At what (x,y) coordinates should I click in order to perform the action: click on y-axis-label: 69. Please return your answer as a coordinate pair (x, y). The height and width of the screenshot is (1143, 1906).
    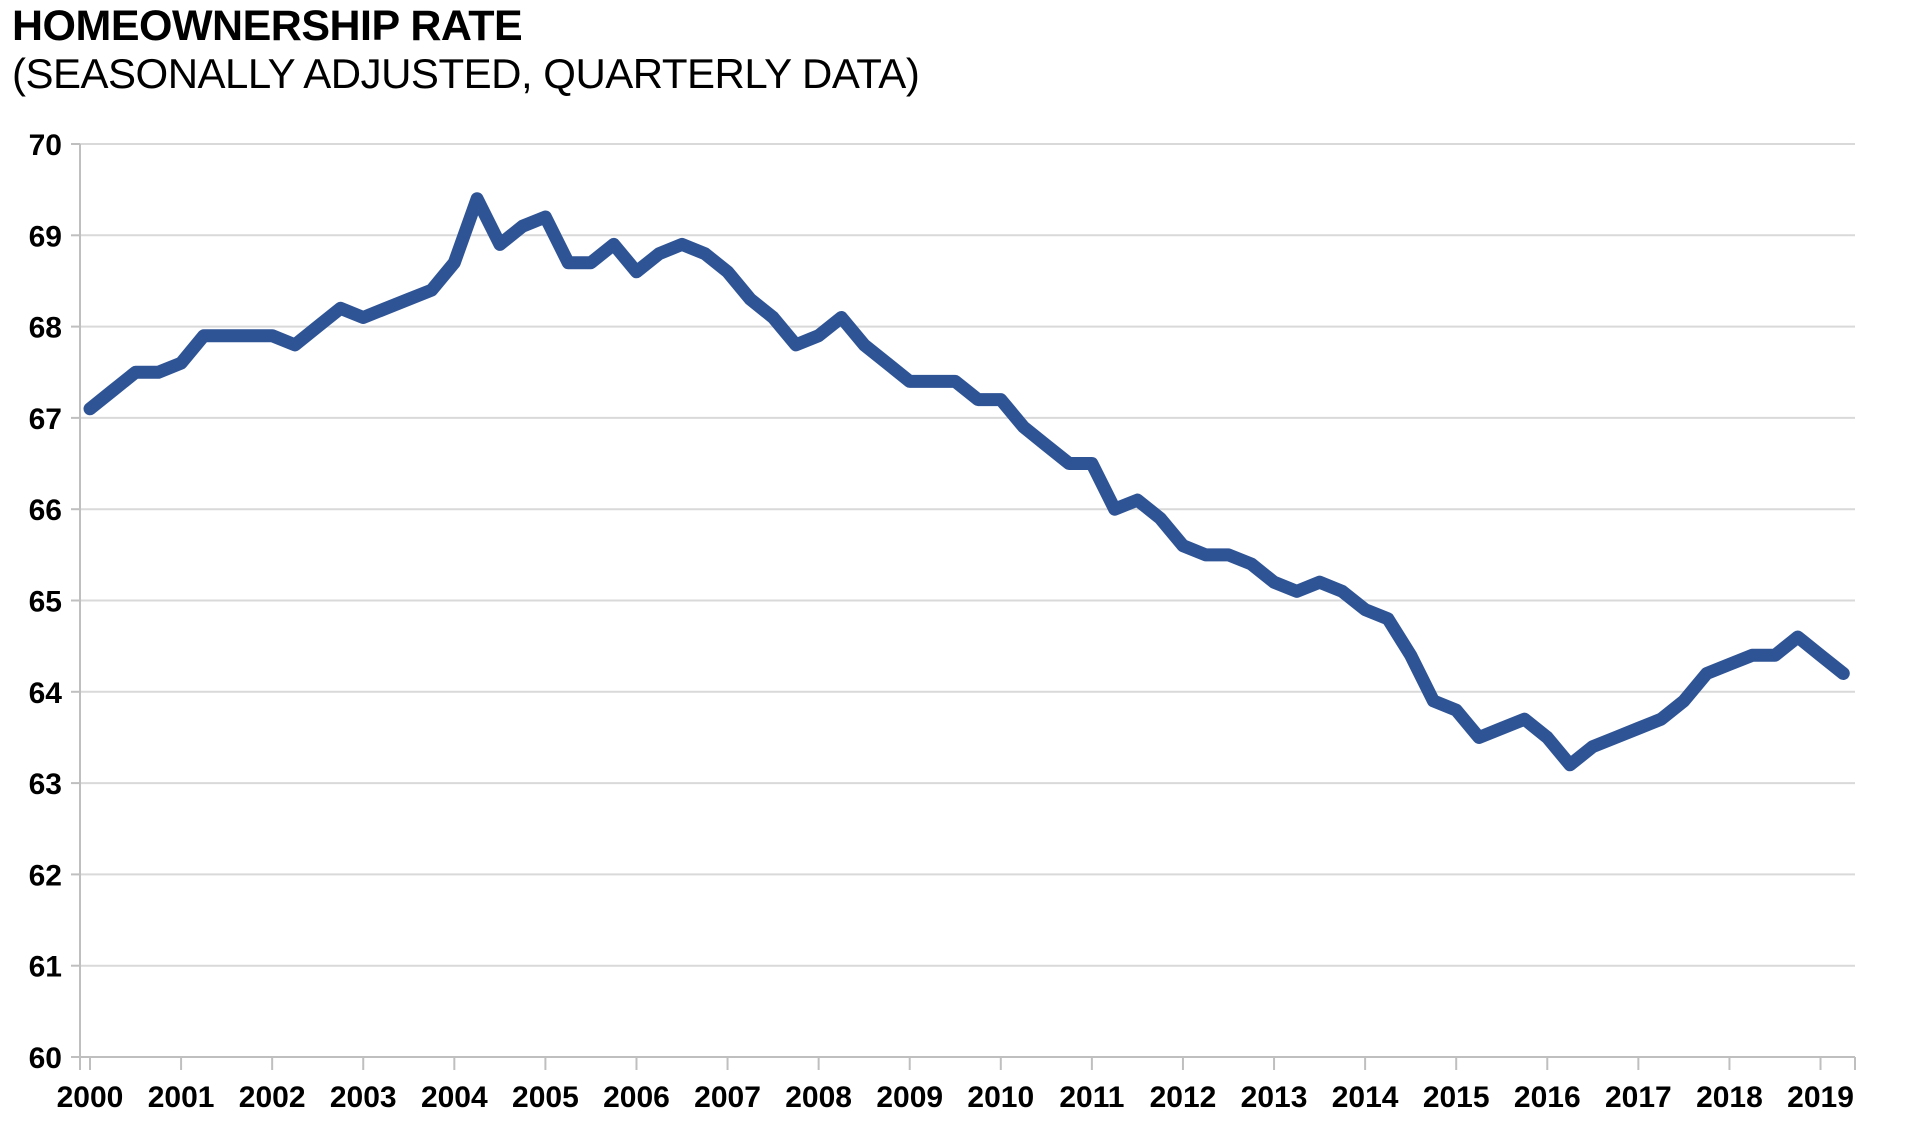
    Looking at the image, I should click on (45, 236).